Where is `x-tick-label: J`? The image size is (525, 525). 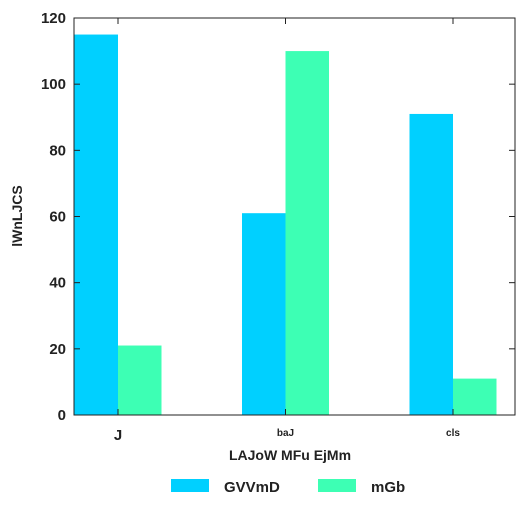
x-tick-label: J is located at coordinates (118, 435).